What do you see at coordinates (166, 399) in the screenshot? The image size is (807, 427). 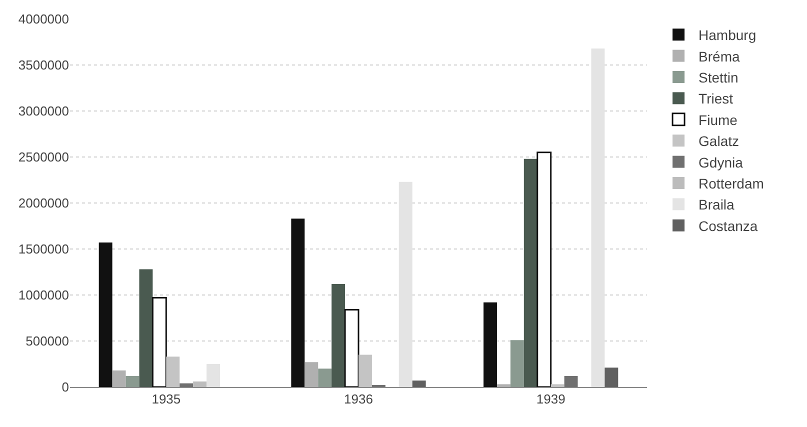 I see `x-tick-label: 1935` at bounding box center [166, 399].